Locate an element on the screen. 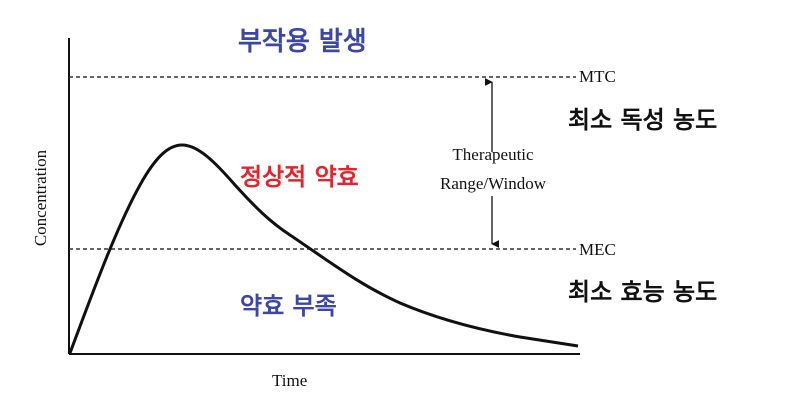 The height and width of the screenshot is (405, 800). y-axis-label: Concentration is located at coordinates (40, 197).